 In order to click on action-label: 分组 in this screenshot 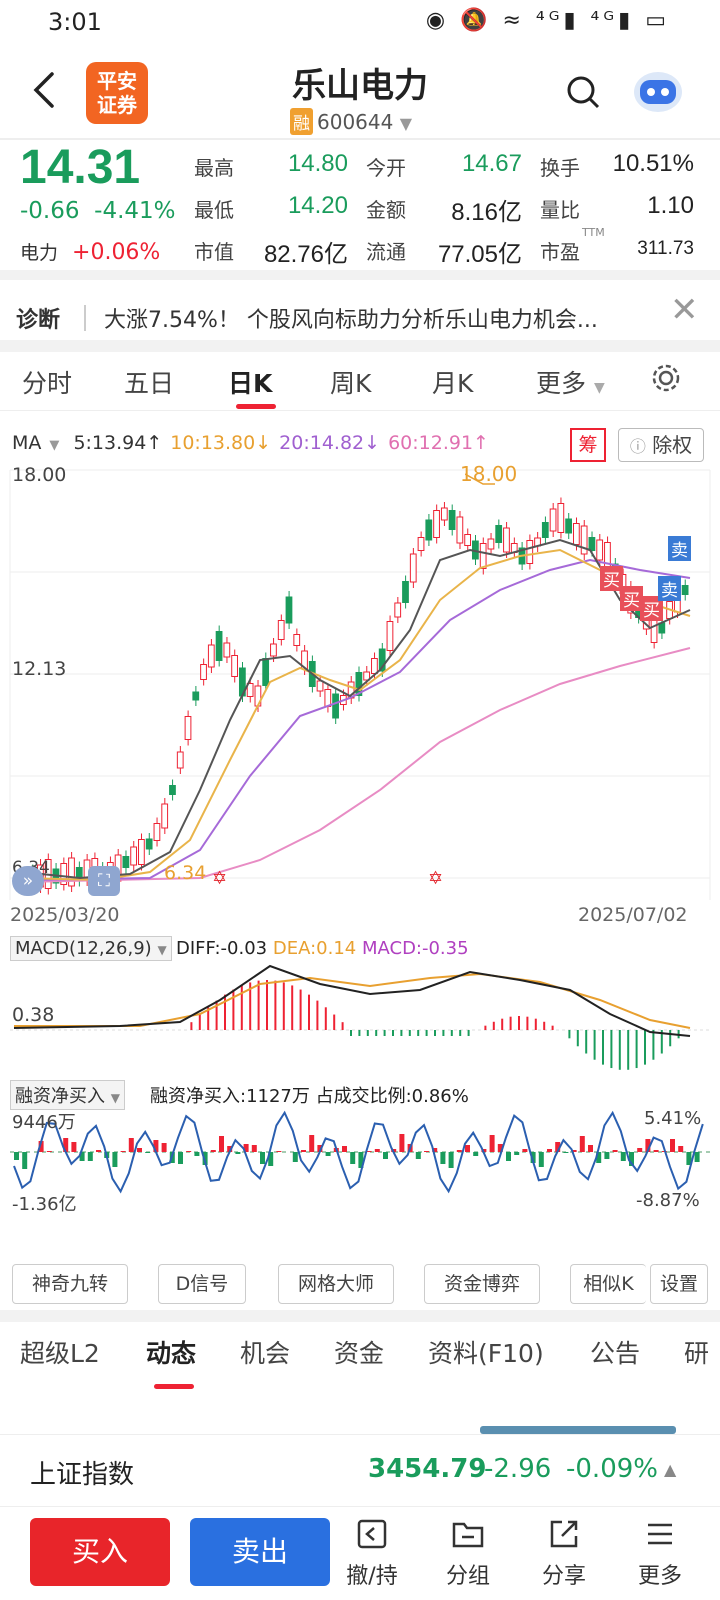, I will do `click(467, 1576)`.